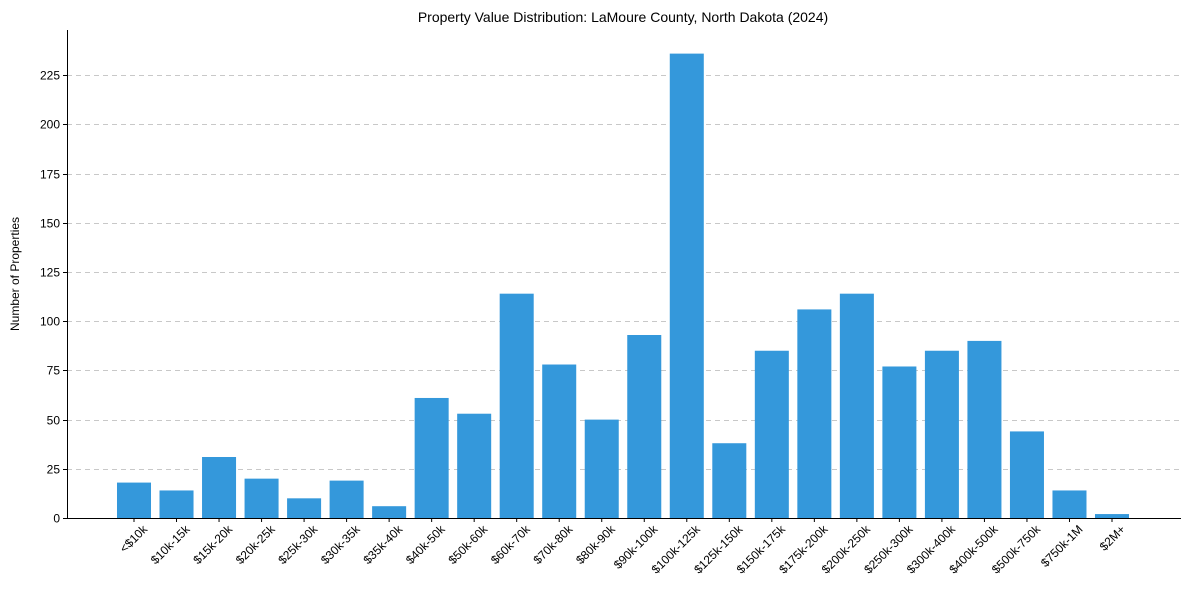  Describe the element at coordinates (54, 421) in the screenshot. I see `y-tick-label: 50` at that location.